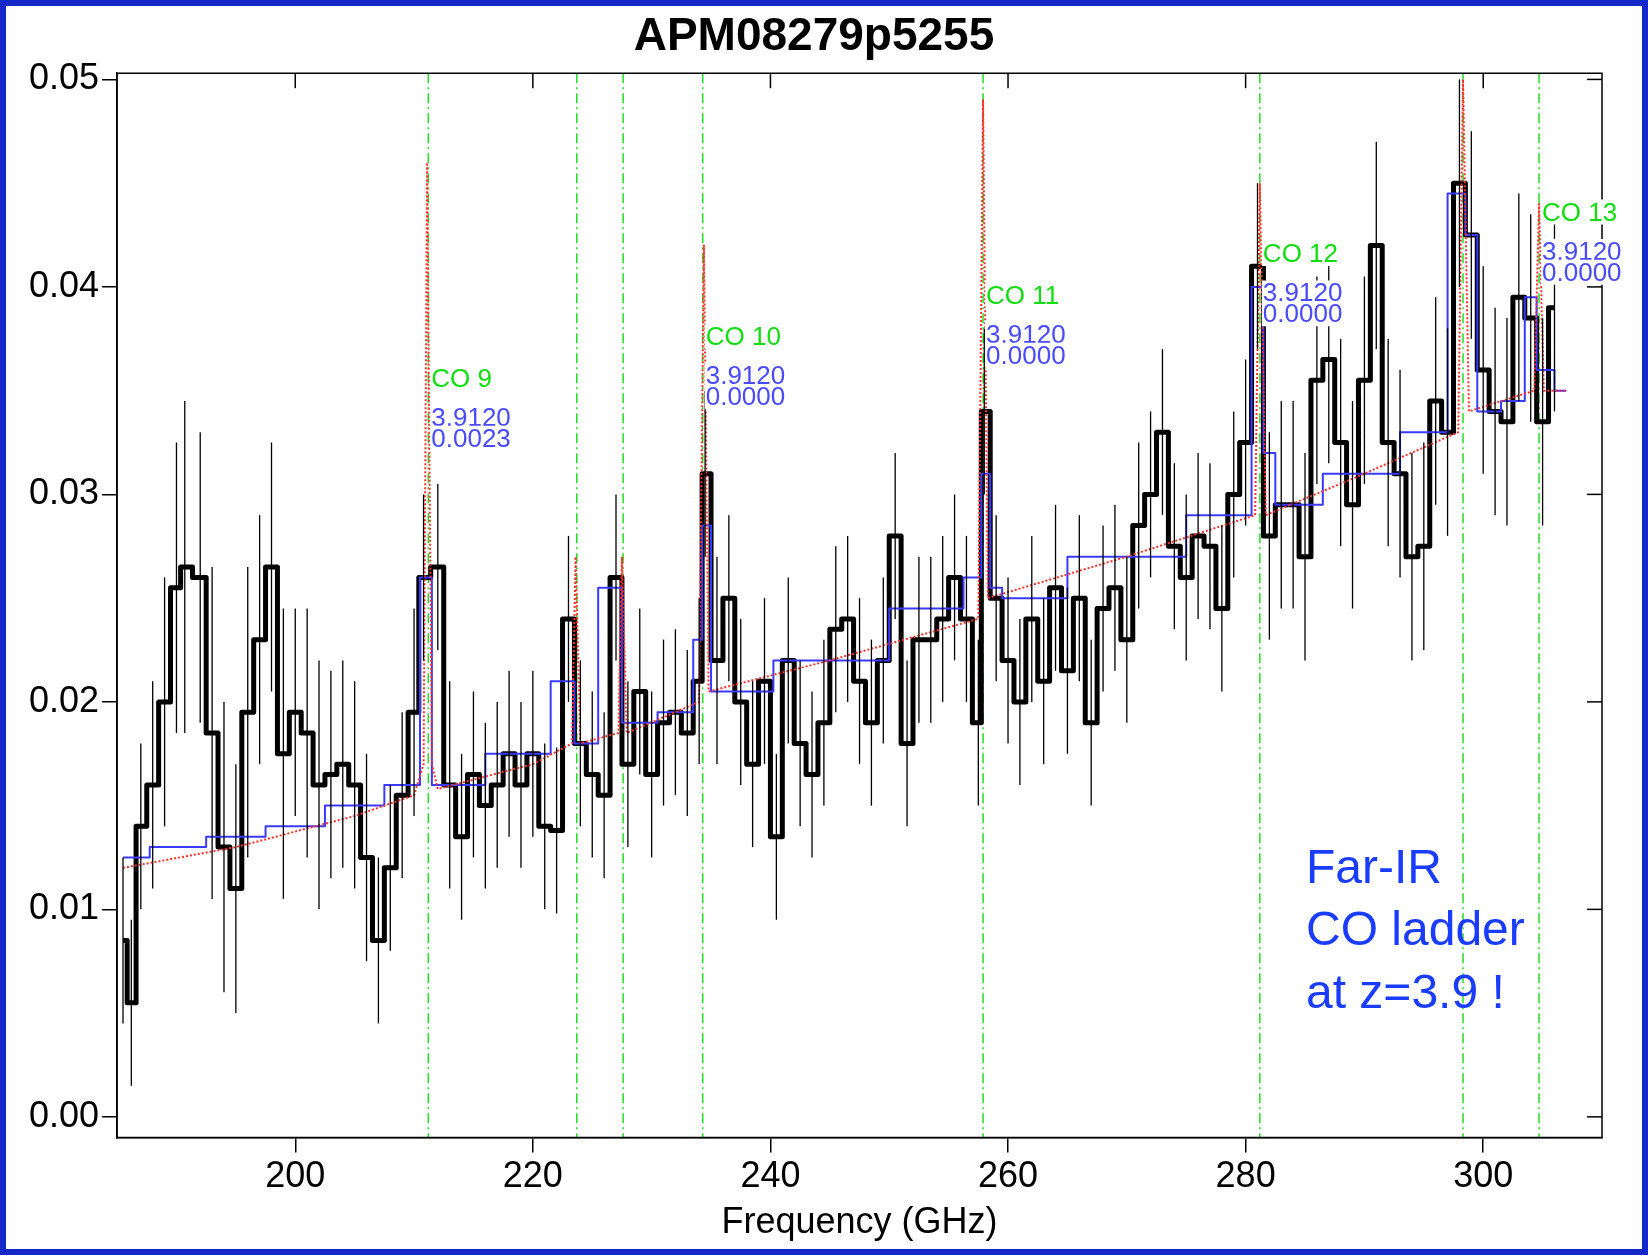 This screenshot has width=1648, height=1255. I want to click on x-axis-title: Frequency (GHz), so click(859, 1221).